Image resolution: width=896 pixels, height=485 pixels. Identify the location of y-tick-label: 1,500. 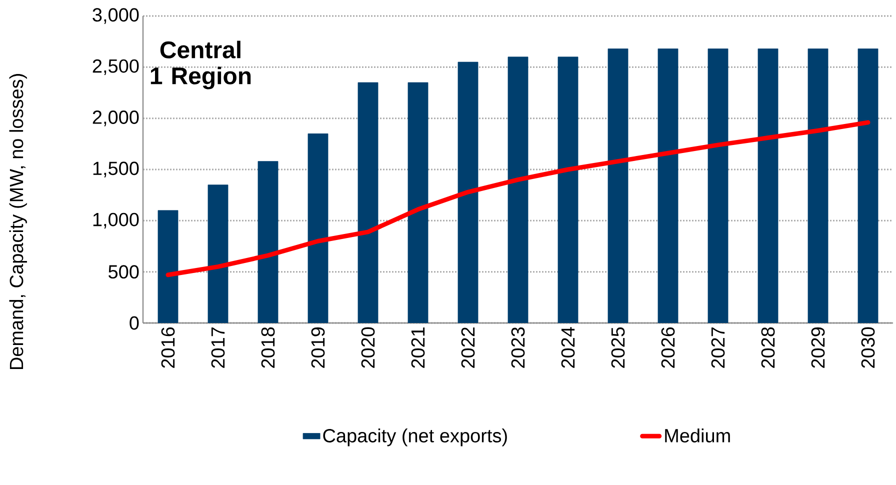
(116, 170).